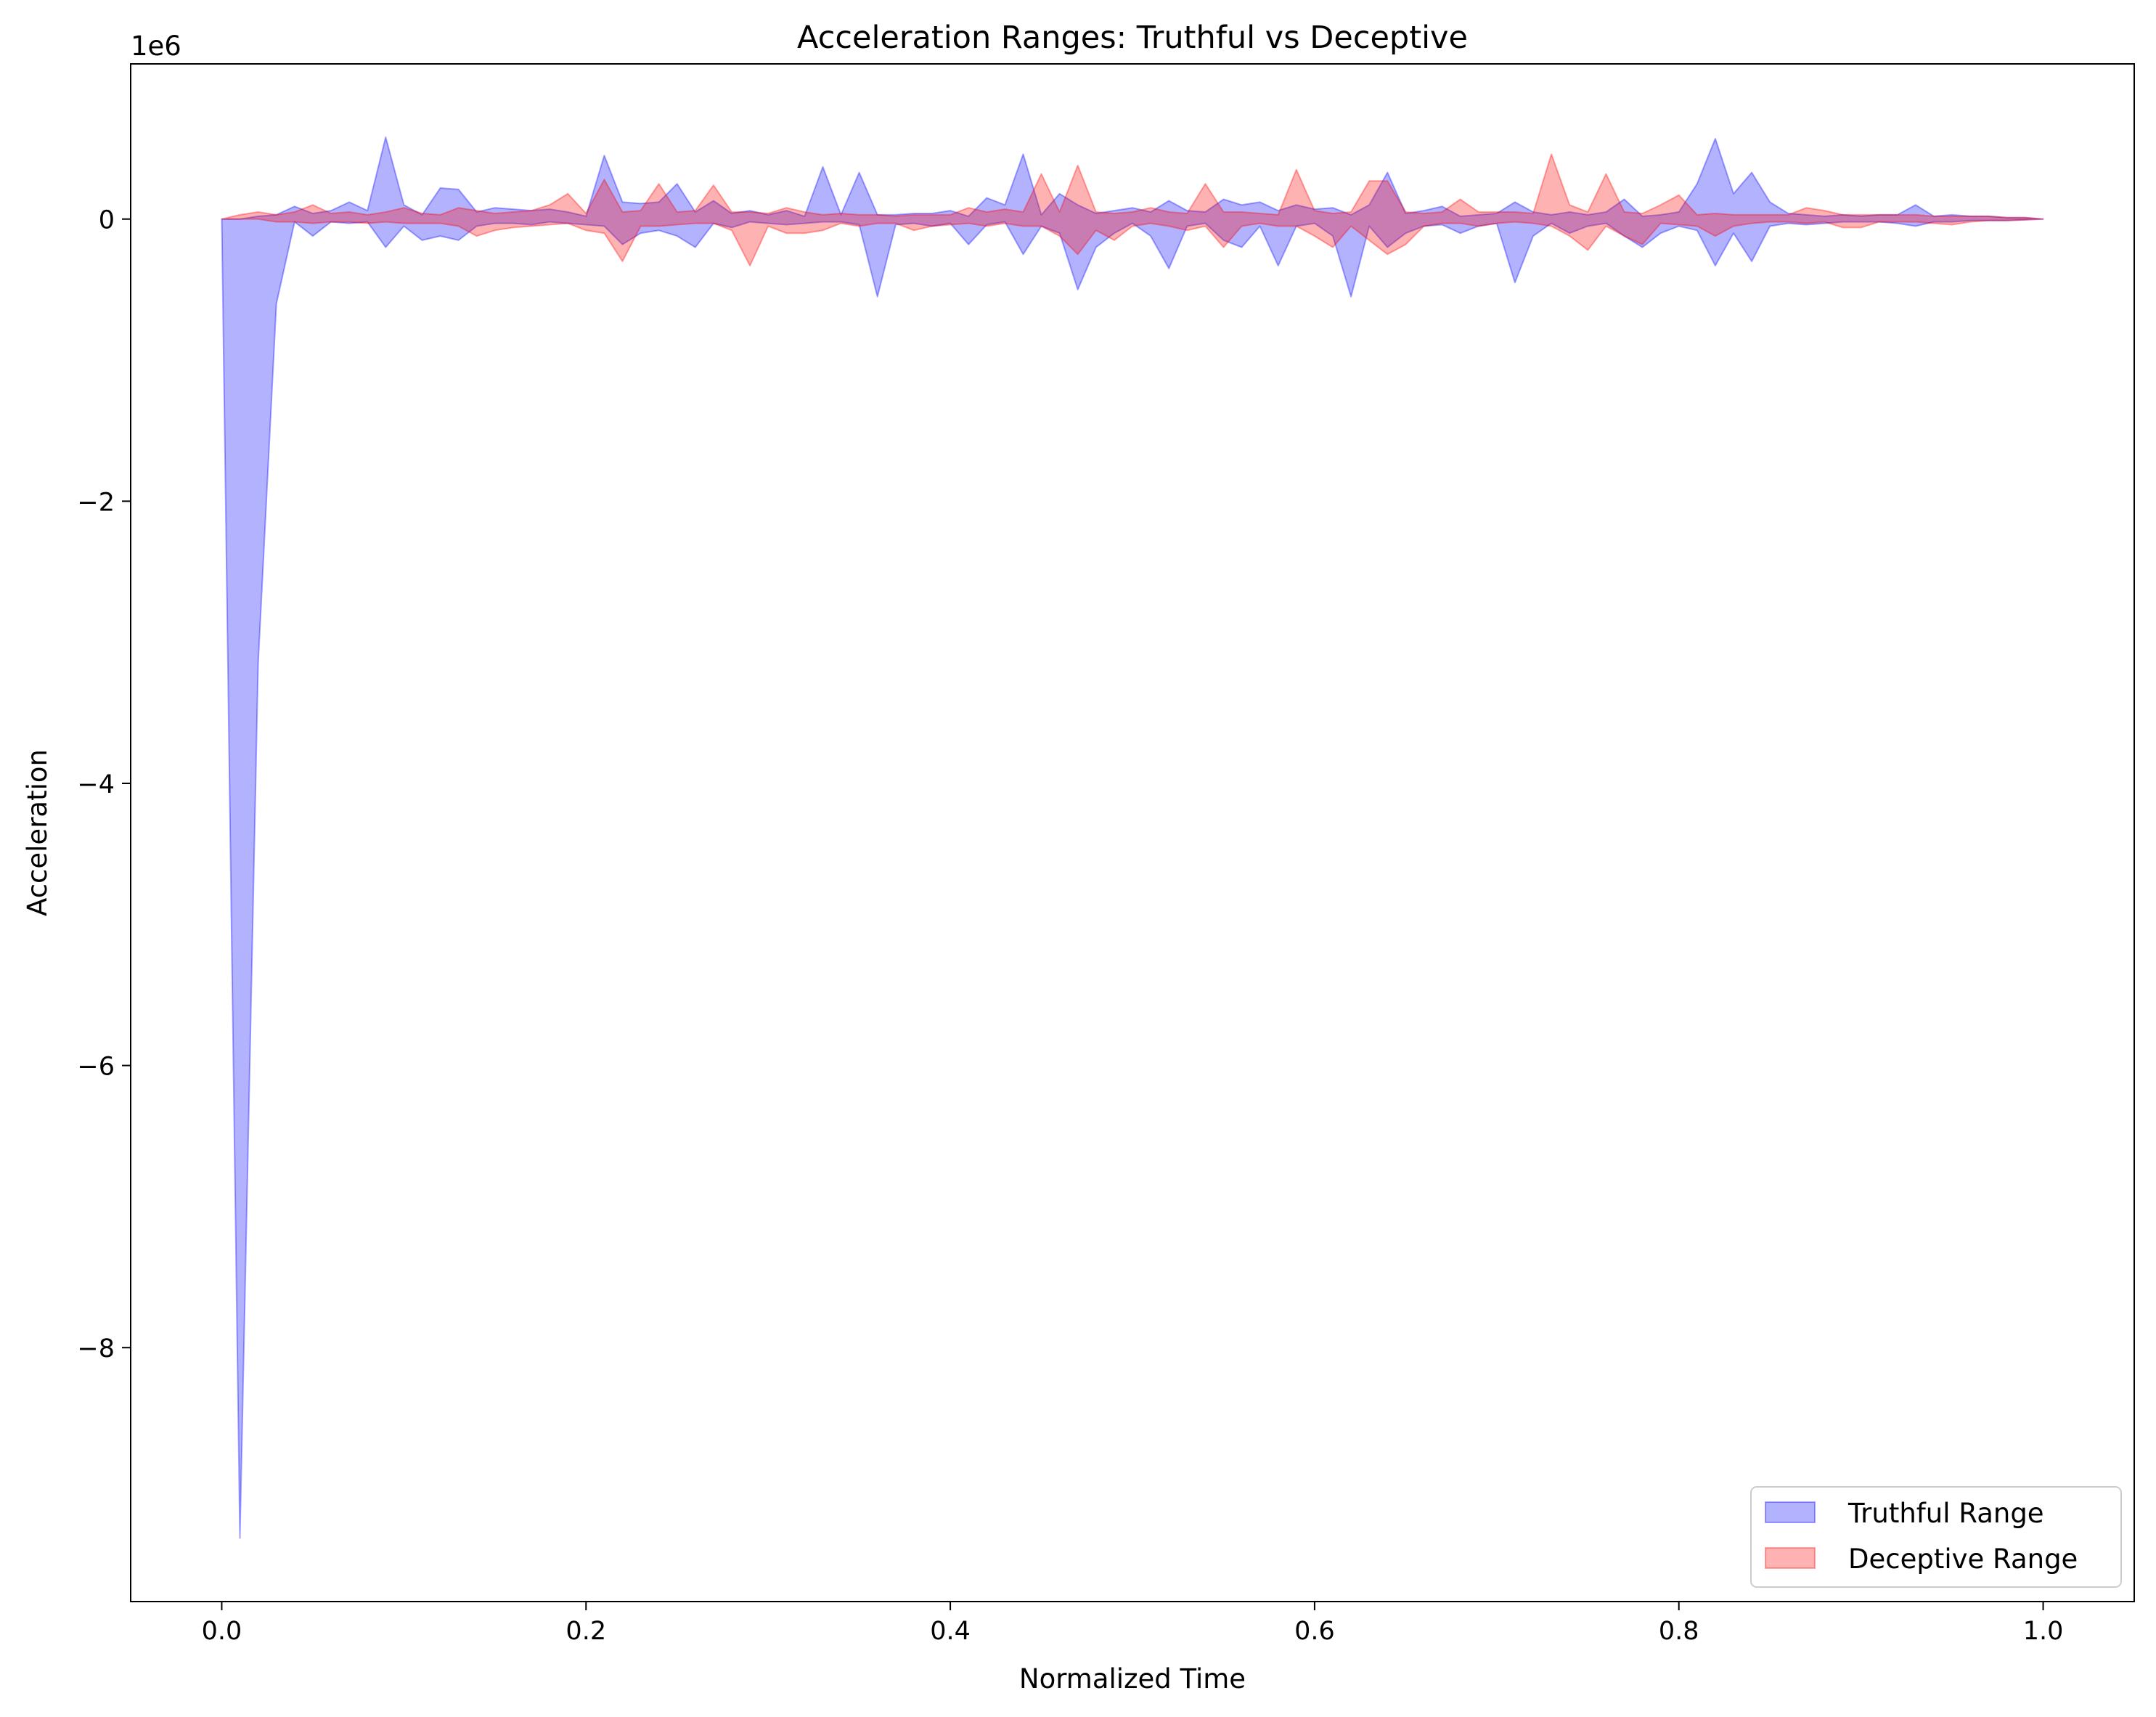 The image size is (2156, 1717). What do you see at coordinates (96, 1348) in the screenshot?
I see `y-tick-label: −8` at bounding box center [96, 1348].